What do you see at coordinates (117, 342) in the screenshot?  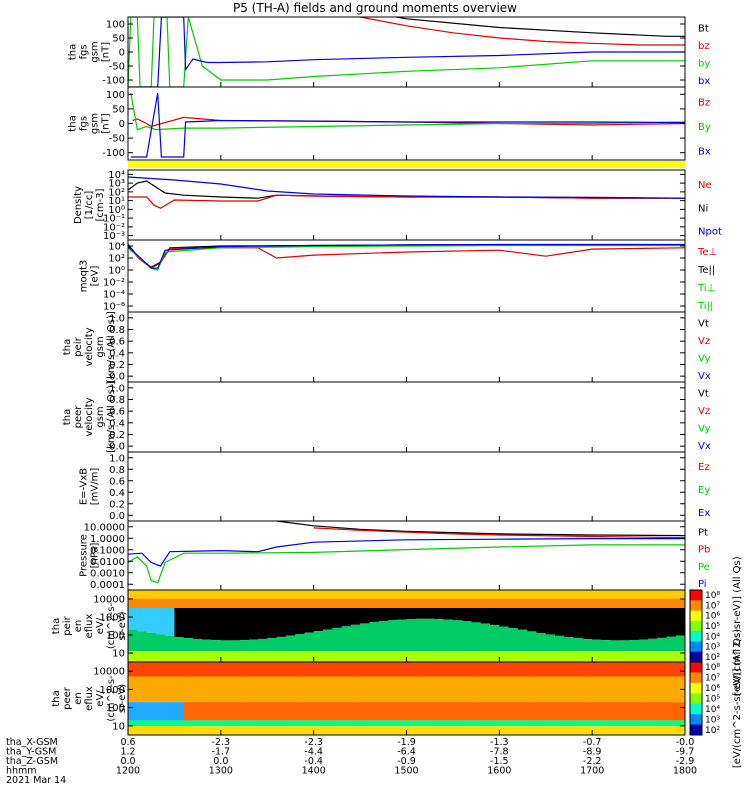 I see `ytick-label: 0.6` at bounding box center [117, 342].